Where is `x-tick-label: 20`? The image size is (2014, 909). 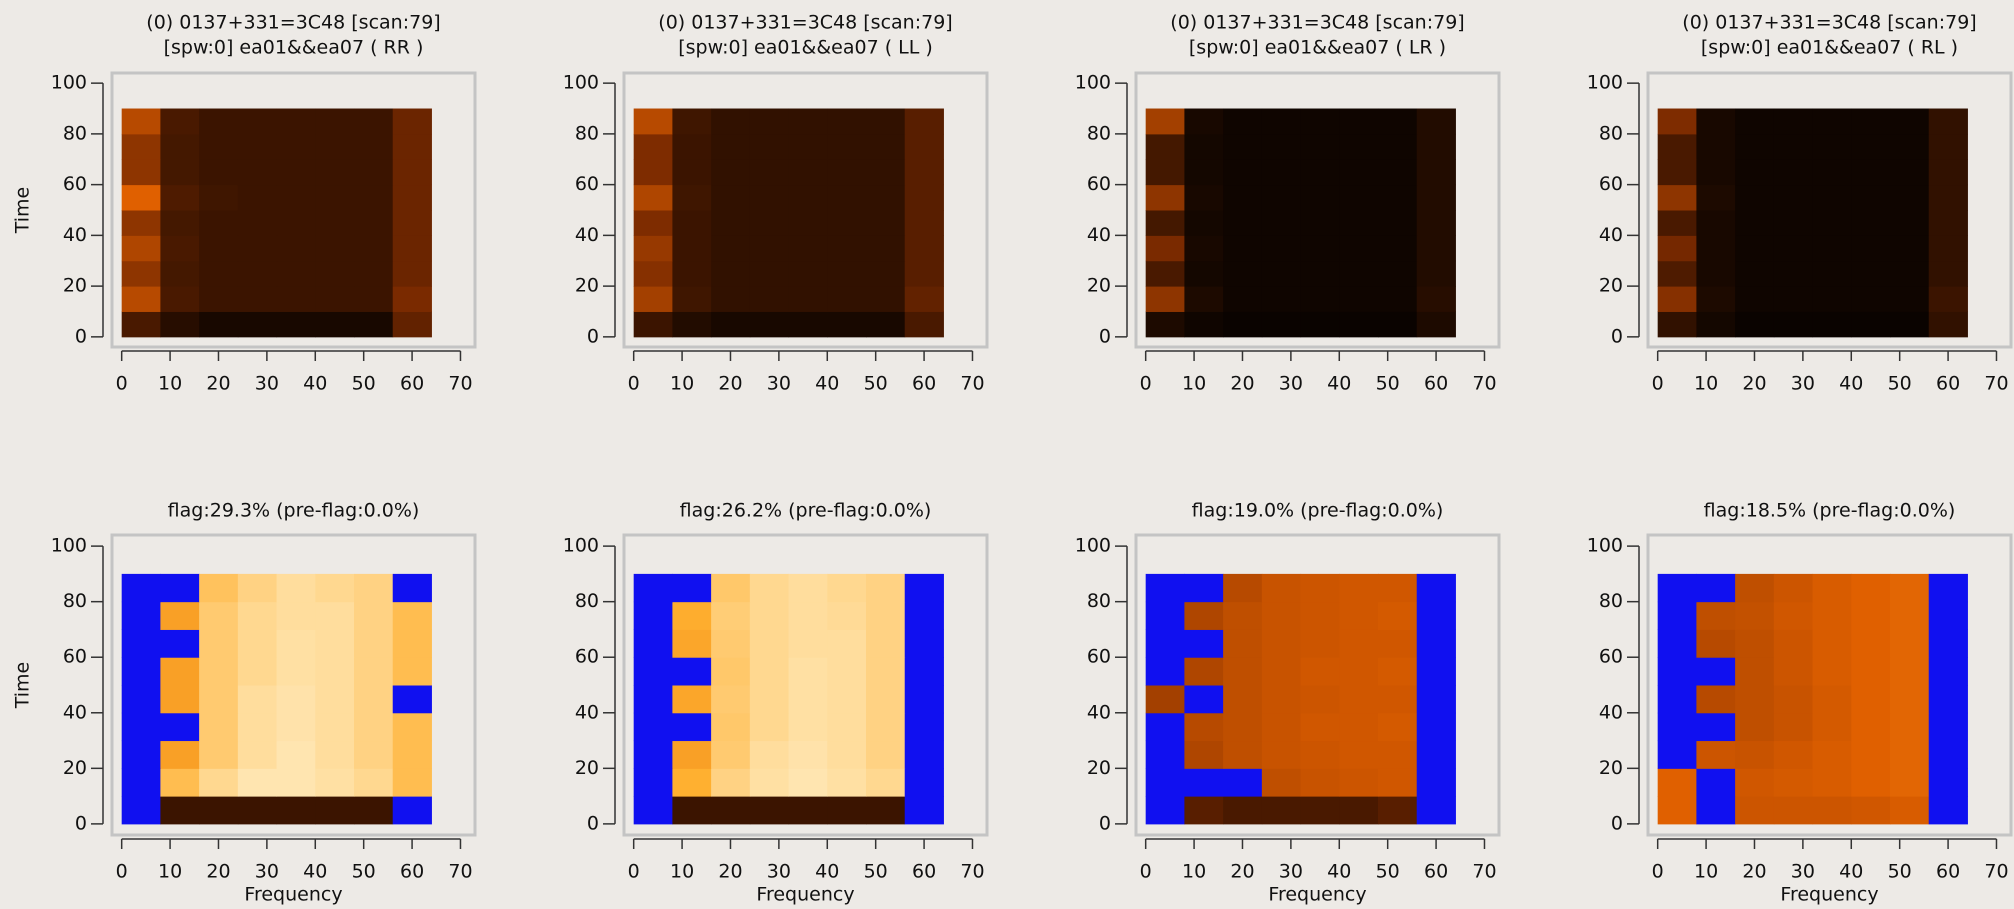 x-tick-label: 20 is located at coordinates (730, 384).